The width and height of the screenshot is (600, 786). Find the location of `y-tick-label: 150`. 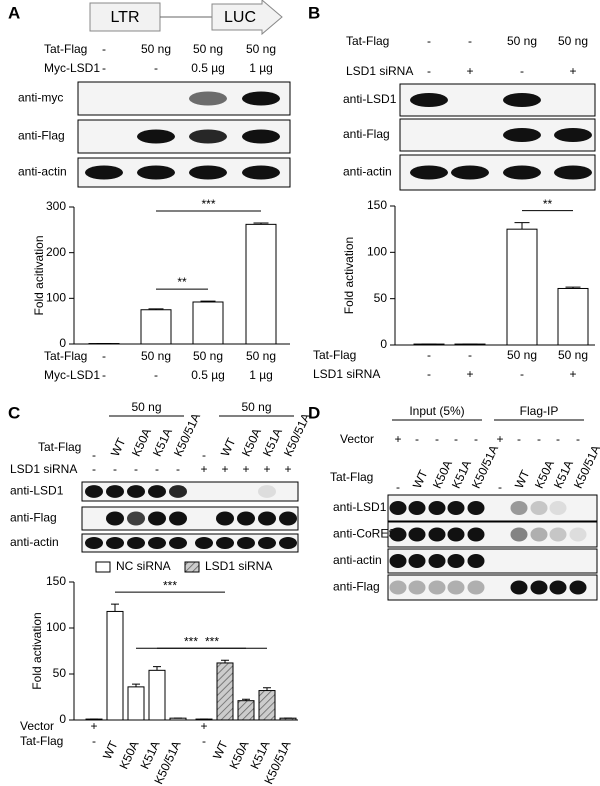

y-tick-label: 150 is located at coordinates (377, 205).